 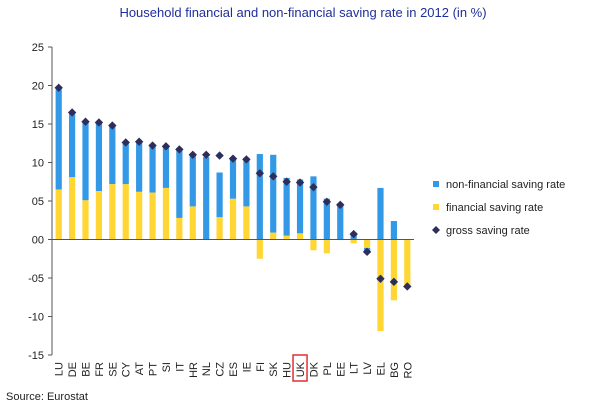 What do you see at coordinates (505, 185) in the screenshot?
I see `legend-label-non-financial-saving-rate: non-financial saving rate` at bounding box center [505, 185].